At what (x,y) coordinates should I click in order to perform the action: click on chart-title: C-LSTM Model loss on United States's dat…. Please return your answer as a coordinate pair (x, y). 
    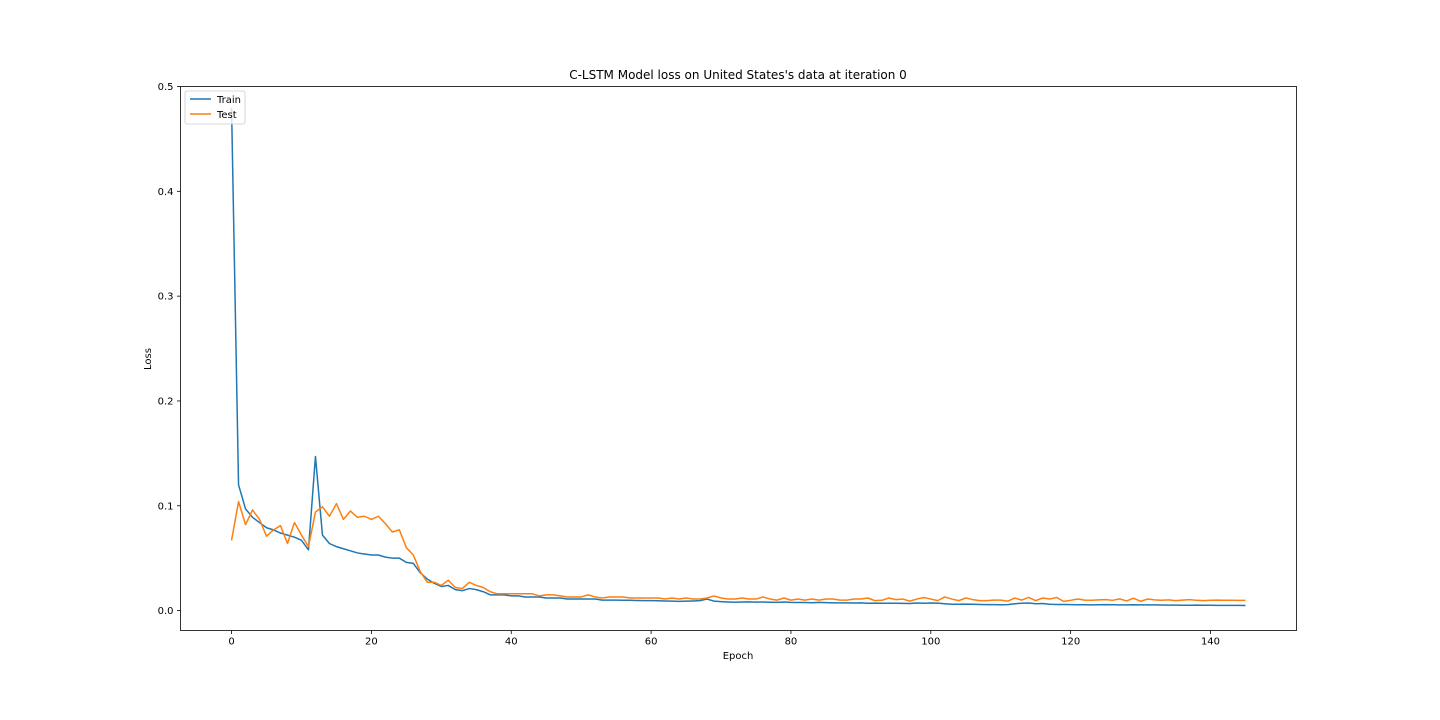
    Looking at the image, I should click on (738, 75).